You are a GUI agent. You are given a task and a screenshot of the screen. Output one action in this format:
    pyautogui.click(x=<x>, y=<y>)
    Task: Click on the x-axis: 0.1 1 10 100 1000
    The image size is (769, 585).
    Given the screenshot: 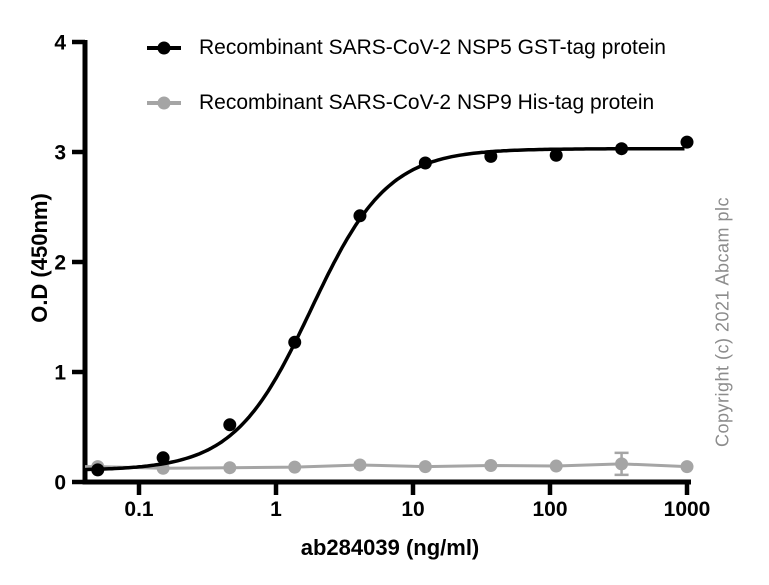 What is the action you would take?
    pyautogui.click(x=396, y=500)
    